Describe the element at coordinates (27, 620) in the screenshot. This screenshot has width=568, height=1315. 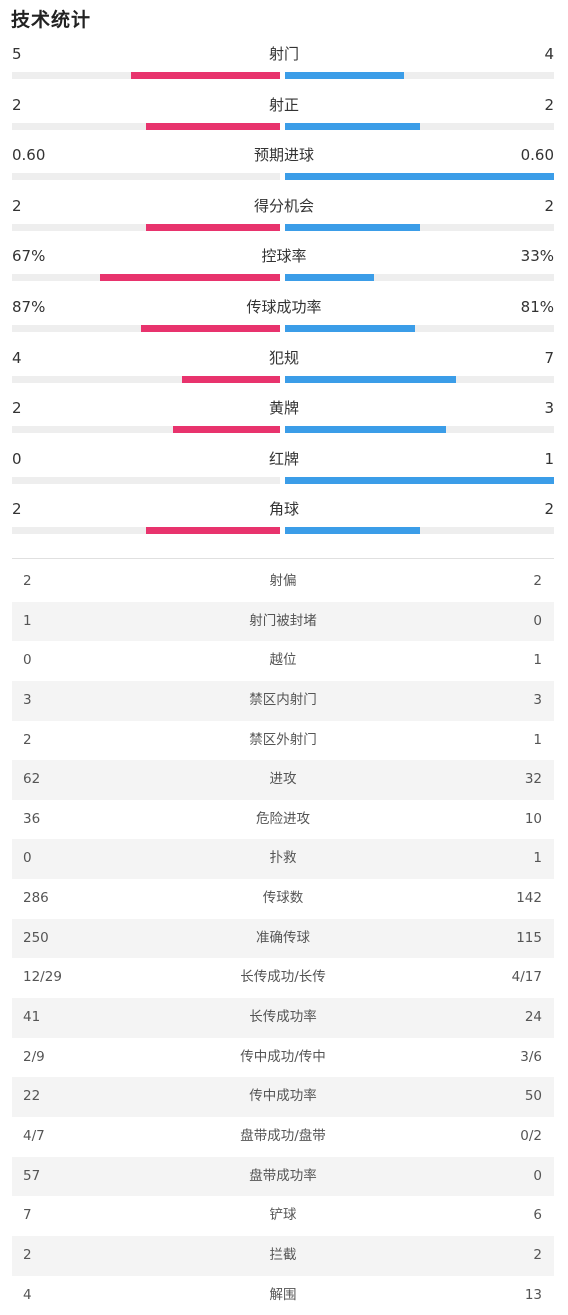
I see `home-value: 1` at that location.